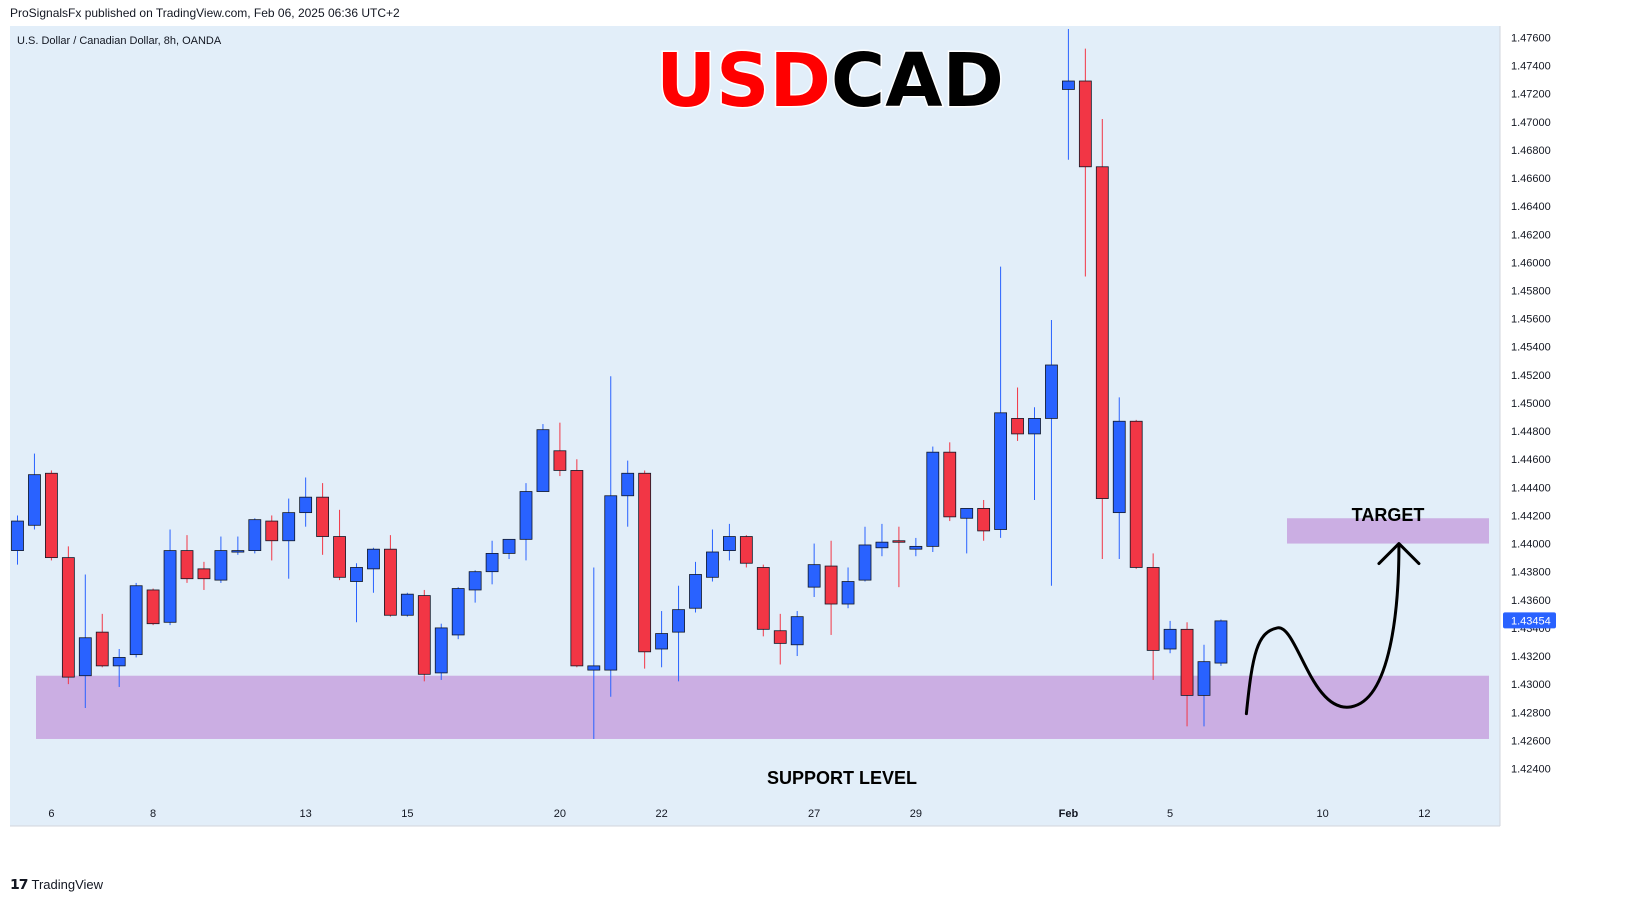 The image size is (1643, 901). I want to click on y-tick-label: 1.47600, so click(1531, 38).